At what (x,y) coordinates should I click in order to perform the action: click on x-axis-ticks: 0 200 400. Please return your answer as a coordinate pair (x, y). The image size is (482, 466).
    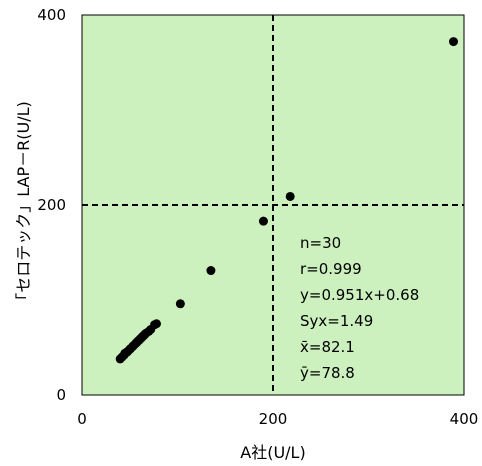
    Looking at the image, I should click on (277, 419).